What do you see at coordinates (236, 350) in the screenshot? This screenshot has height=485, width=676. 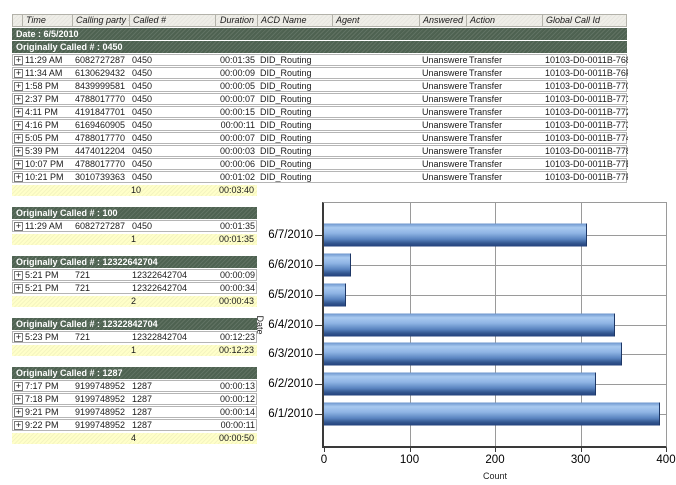 I see `summary-duration: 00:12:23` at bounding box center [236, 350].